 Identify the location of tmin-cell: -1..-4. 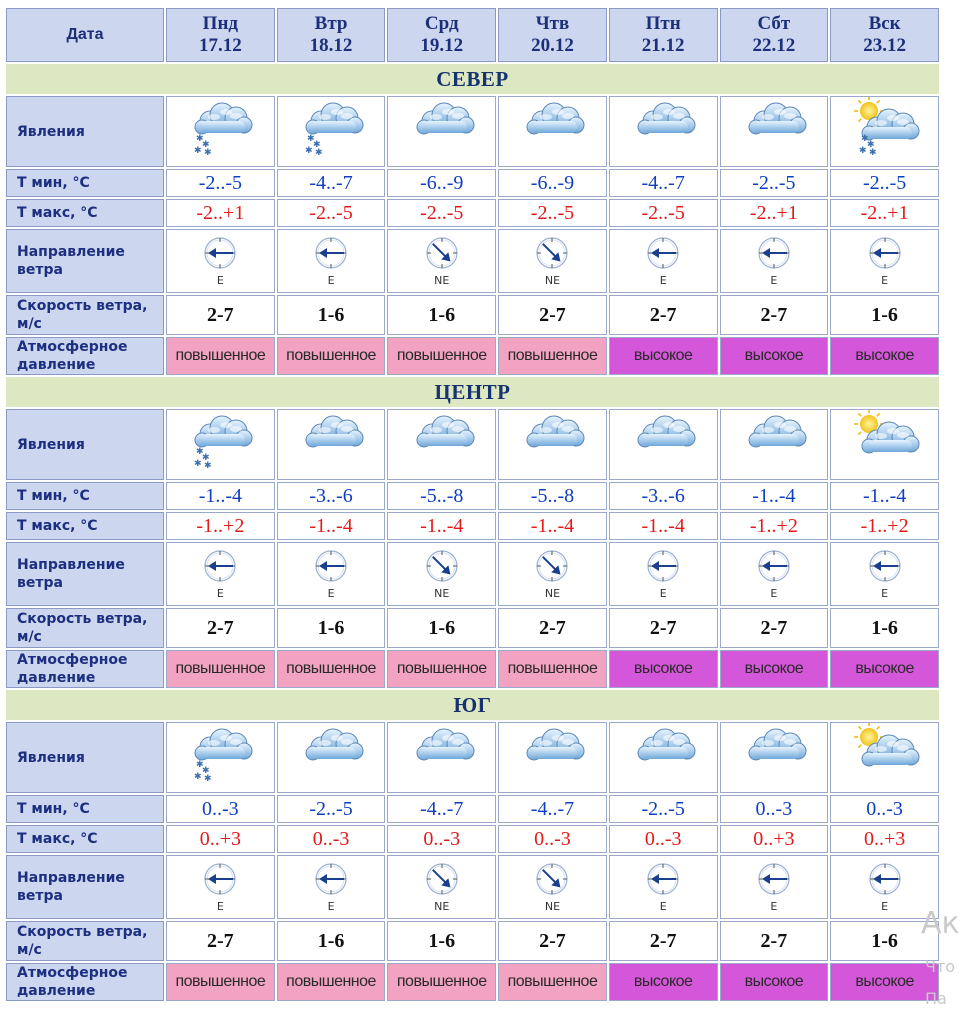
(774, 496).